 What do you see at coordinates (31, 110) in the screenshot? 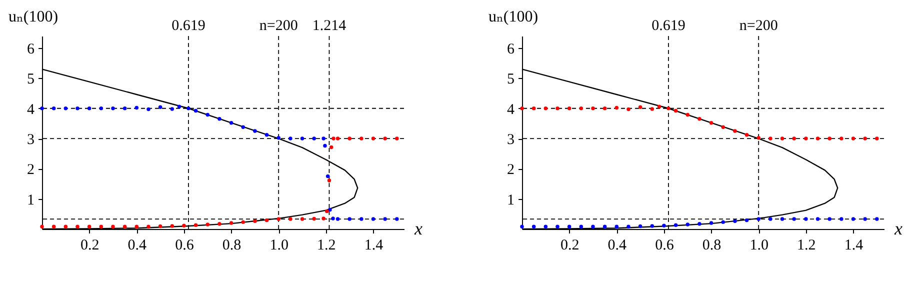
I see `y-tick-label: 4` at bounding box center [31, 110].